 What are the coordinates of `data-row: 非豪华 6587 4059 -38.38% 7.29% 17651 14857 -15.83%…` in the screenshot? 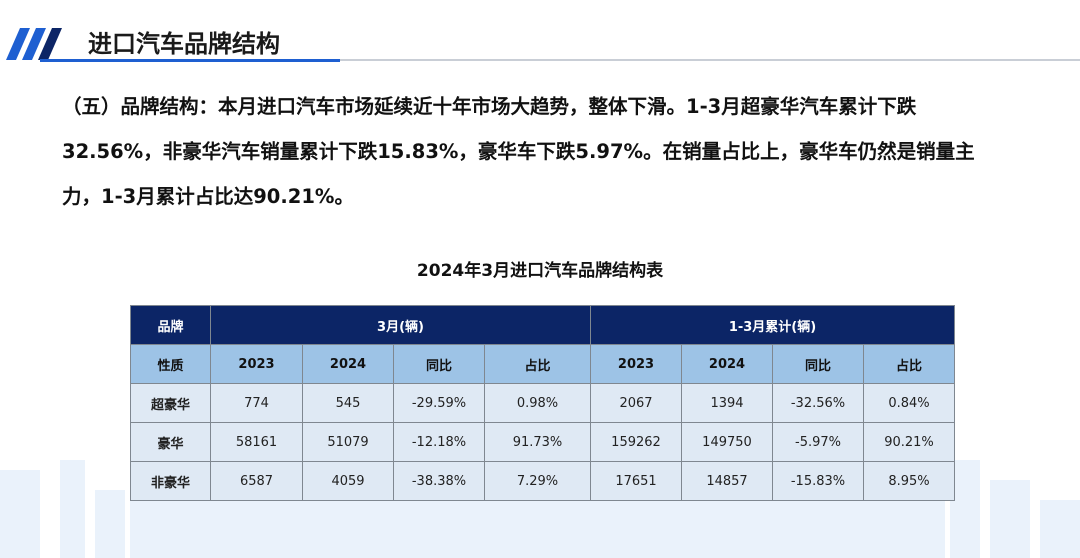 It's located at (542, 481).